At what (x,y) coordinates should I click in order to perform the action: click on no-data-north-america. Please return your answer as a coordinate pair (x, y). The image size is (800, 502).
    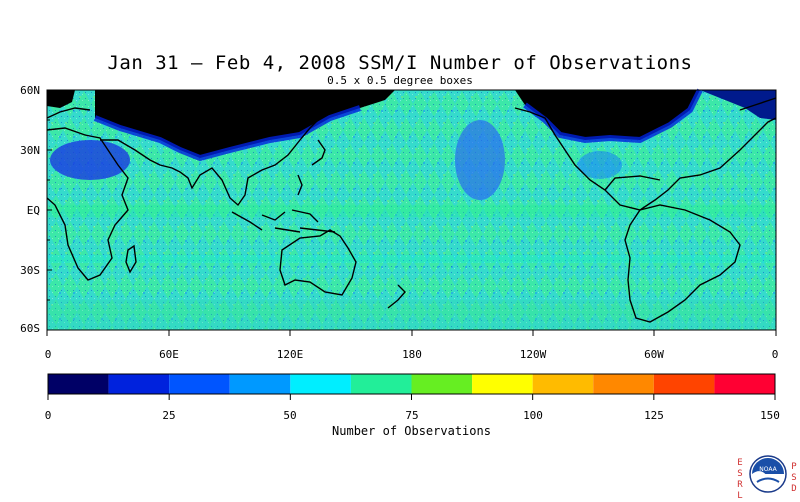
    Looking at the image, I should click on (607, 115).